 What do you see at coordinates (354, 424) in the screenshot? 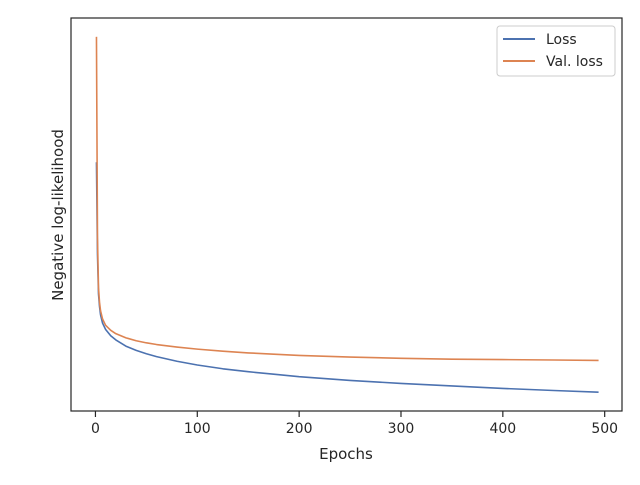
I see `x-ticks: 0 100 200 300 400 500` at bounding box center [354, 424].